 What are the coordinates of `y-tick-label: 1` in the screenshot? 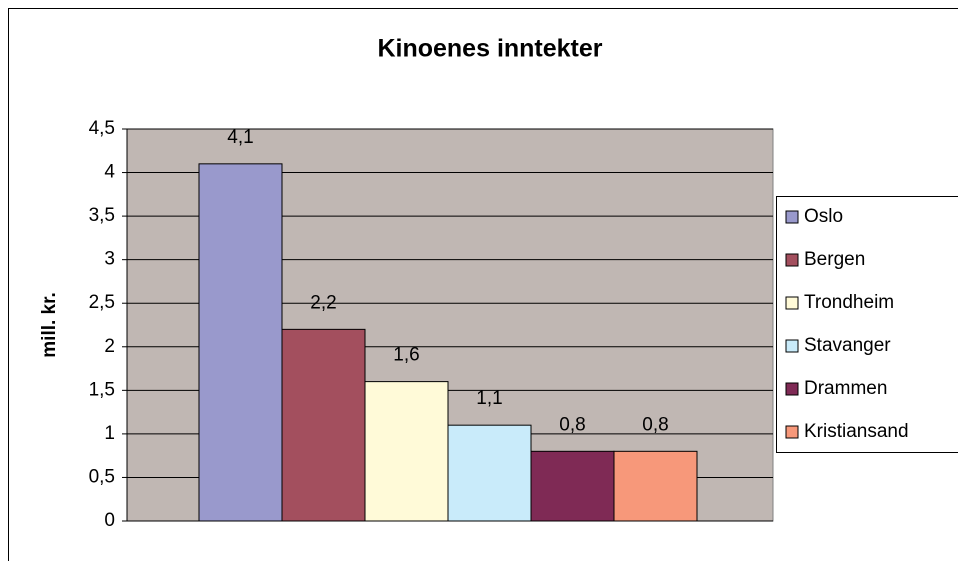 It's located at (109, 433).